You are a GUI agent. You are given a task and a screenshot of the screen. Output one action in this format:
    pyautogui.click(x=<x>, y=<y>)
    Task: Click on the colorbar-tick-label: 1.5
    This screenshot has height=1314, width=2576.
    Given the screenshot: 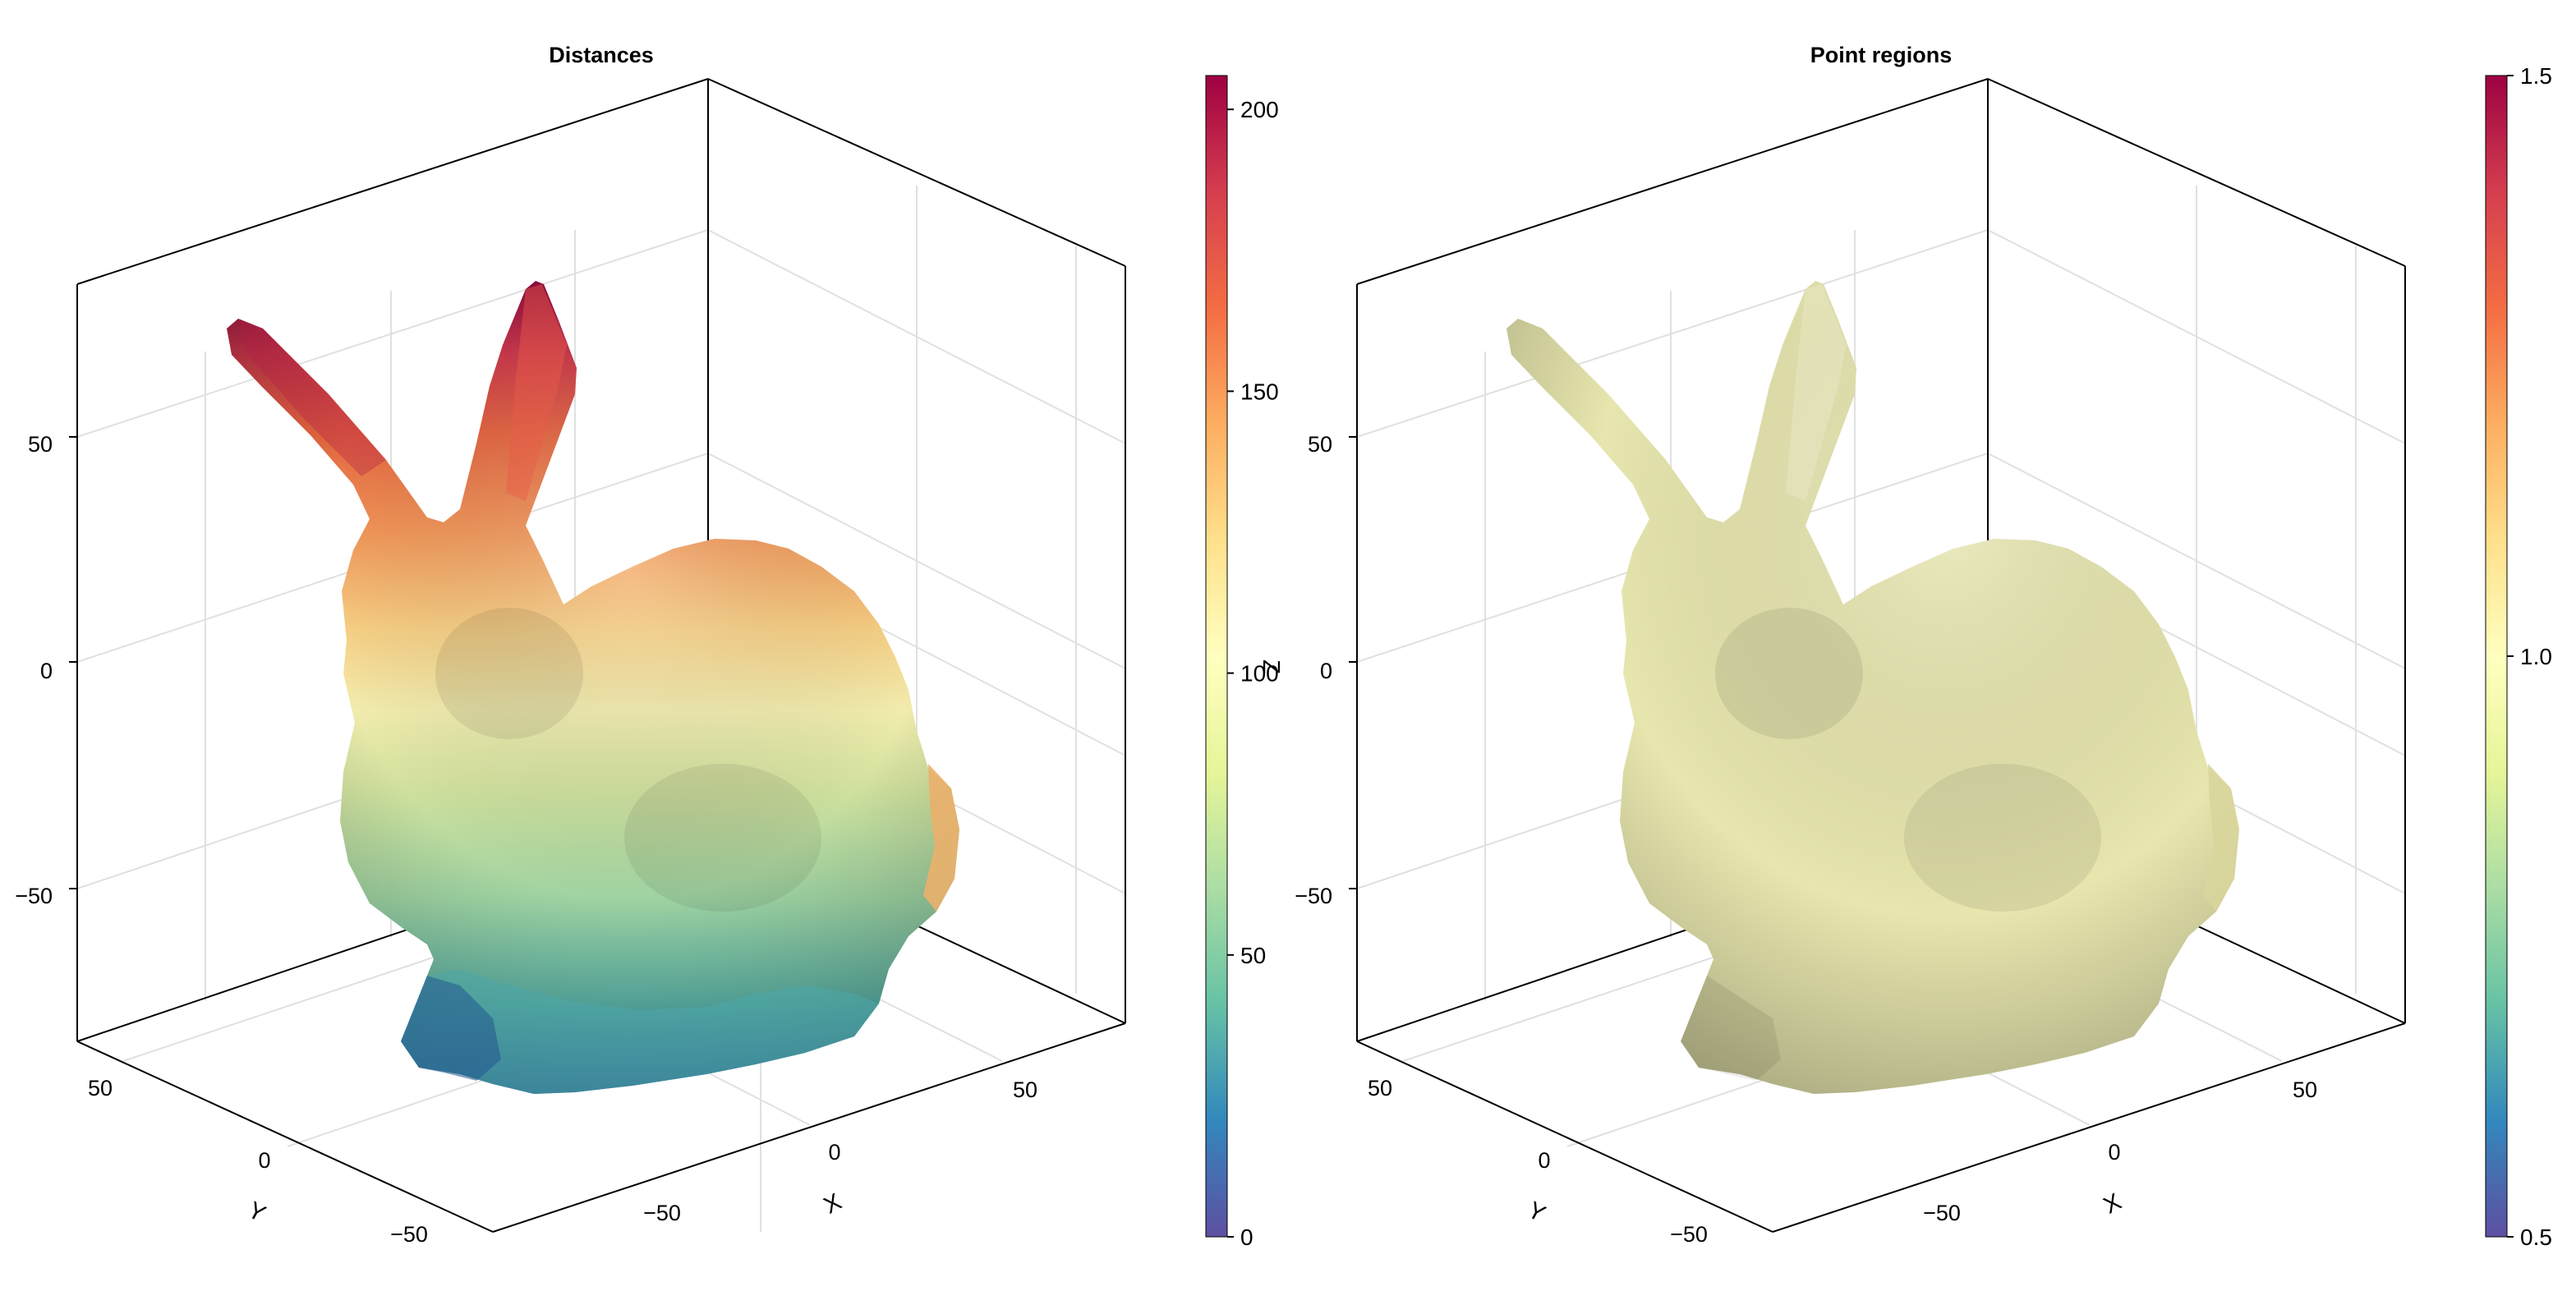 What is the action you would take?
    pyautogui.click(x=2536, y=76)
    